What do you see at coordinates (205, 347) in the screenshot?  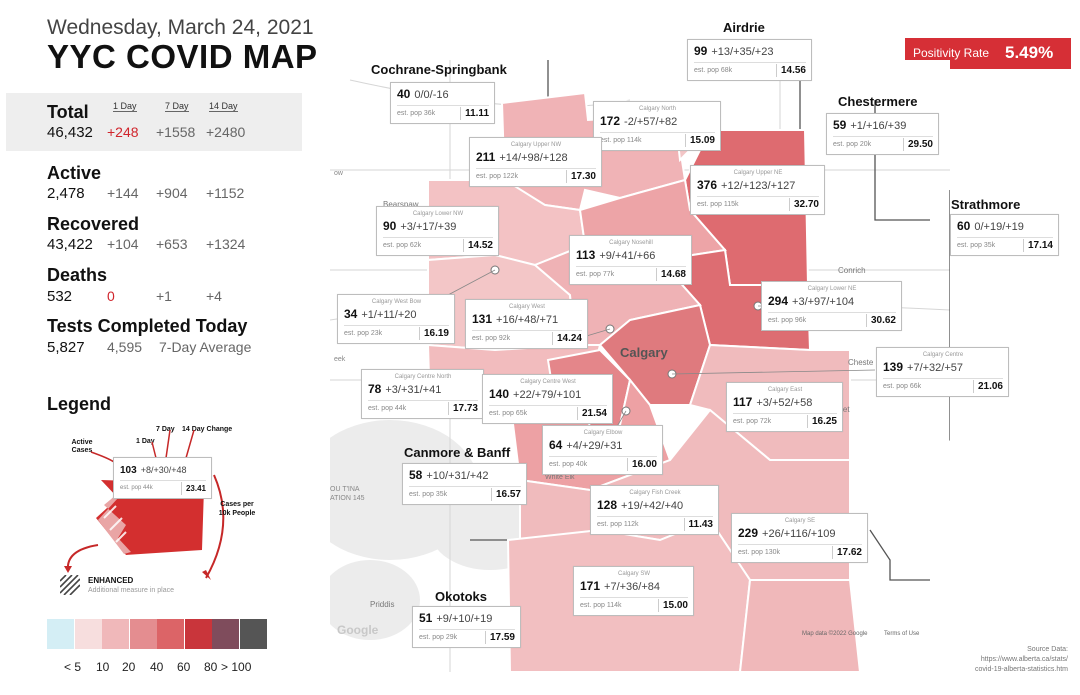 I see `tests-avg-label: 7-Day Average` at bounding box center [205, 347].